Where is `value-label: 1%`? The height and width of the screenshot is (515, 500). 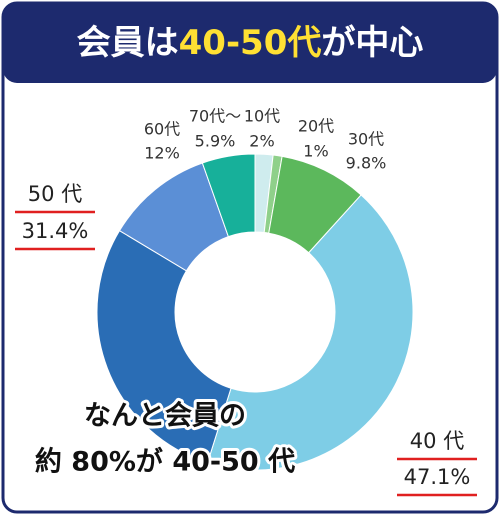 value-label: 1% is located at coordinates (315, 151).